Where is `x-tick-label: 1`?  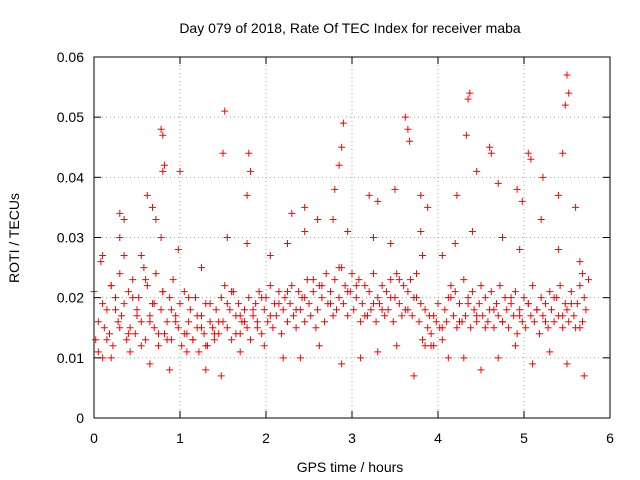 x-tick-label: 1 is located at coordinates (180, 438).